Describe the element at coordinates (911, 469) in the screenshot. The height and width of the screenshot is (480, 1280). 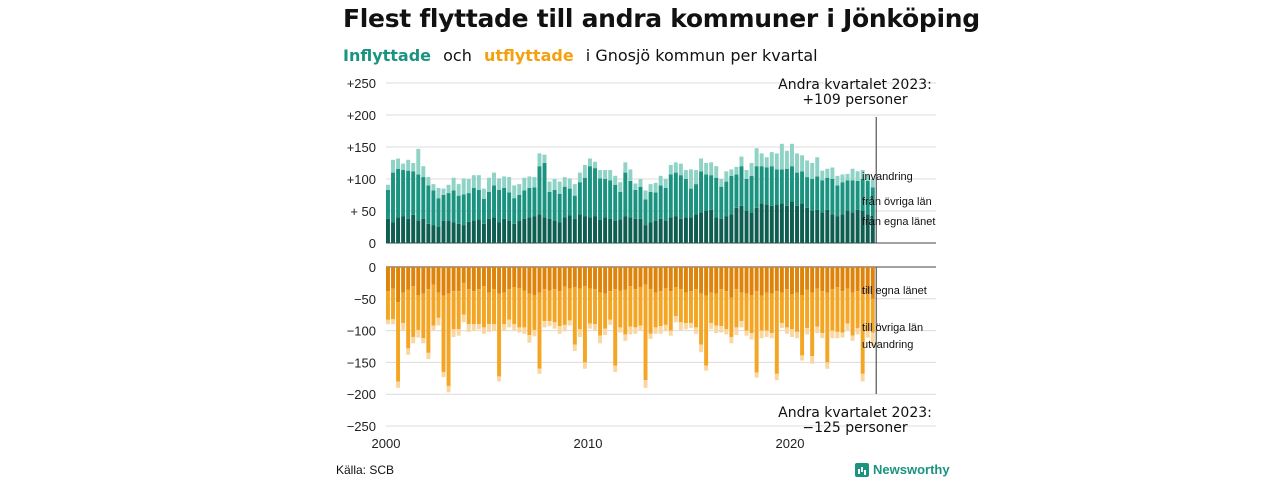
I see `brand-name: Newsworthy` at that location.